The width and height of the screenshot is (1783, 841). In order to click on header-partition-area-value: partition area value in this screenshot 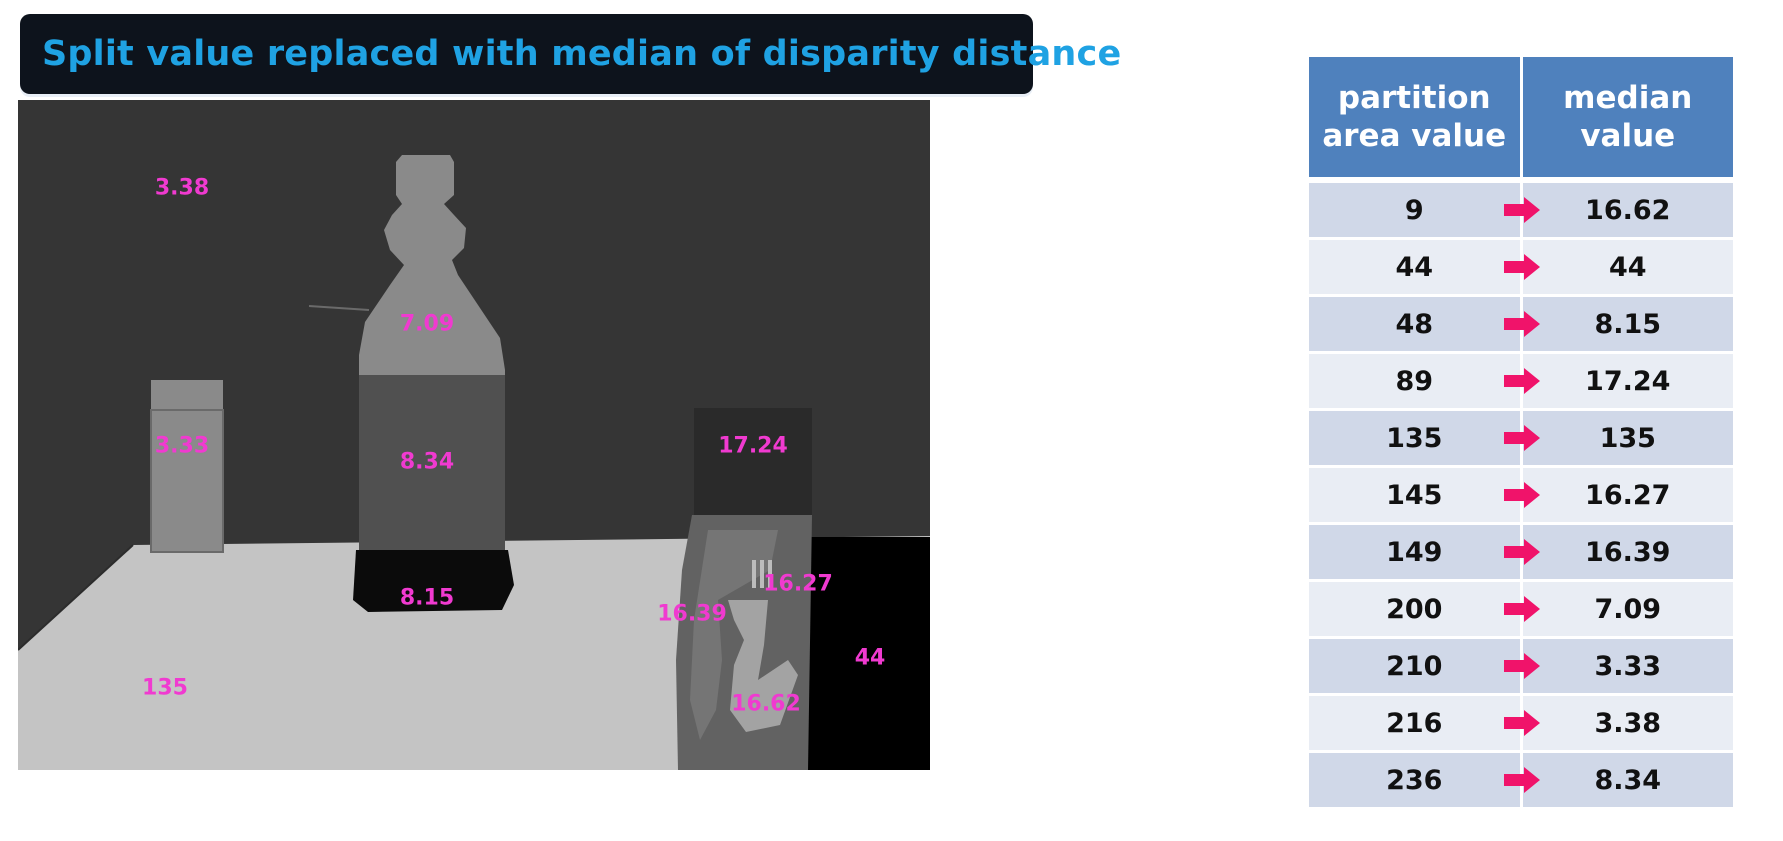, I will do `click(1414, 117)`.